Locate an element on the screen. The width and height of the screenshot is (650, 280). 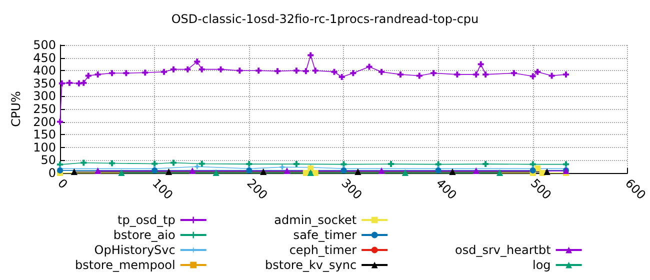
y-tick-label: 450 is located at coordinates (44, 57).